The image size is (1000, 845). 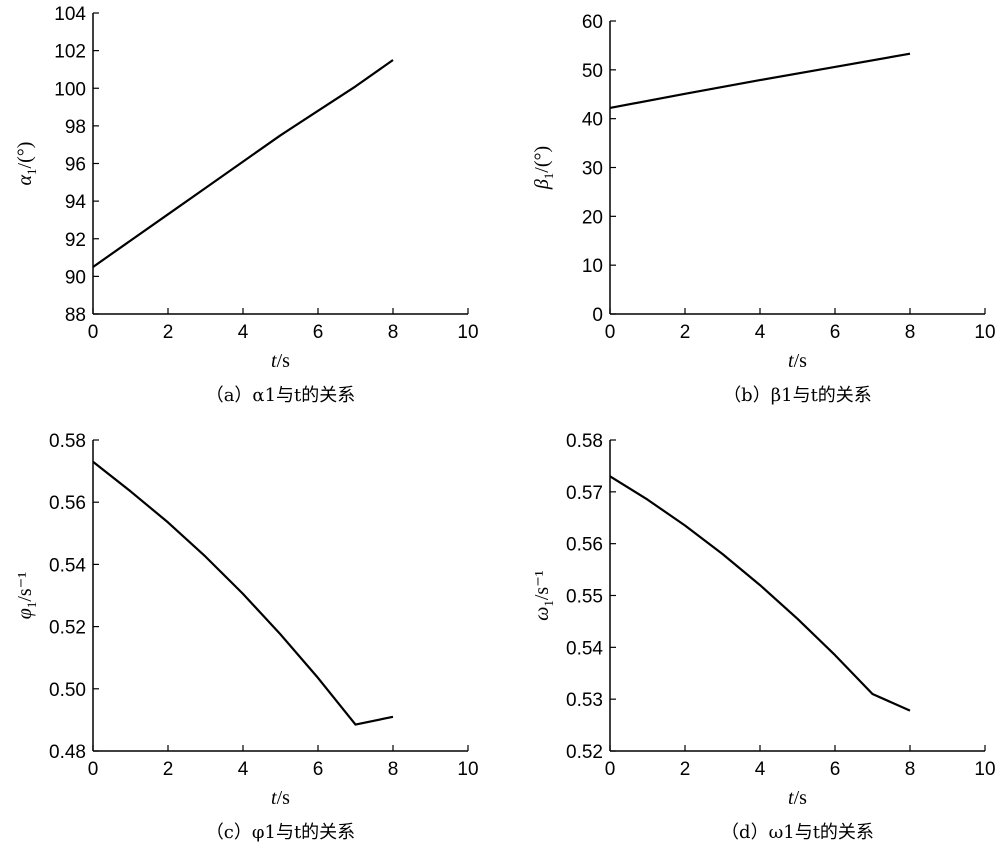 What do you see at coordinates (592, 266) in the screenshot?
I see `y-tick-label: 10` at bounding box center [592, 266].